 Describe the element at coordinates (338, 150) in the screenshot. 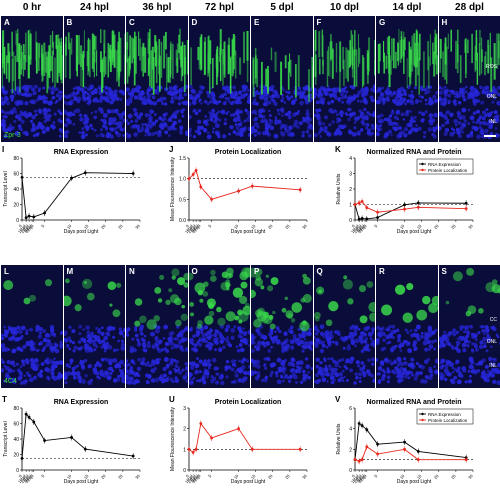

I see `panel-letter: K` at that location.